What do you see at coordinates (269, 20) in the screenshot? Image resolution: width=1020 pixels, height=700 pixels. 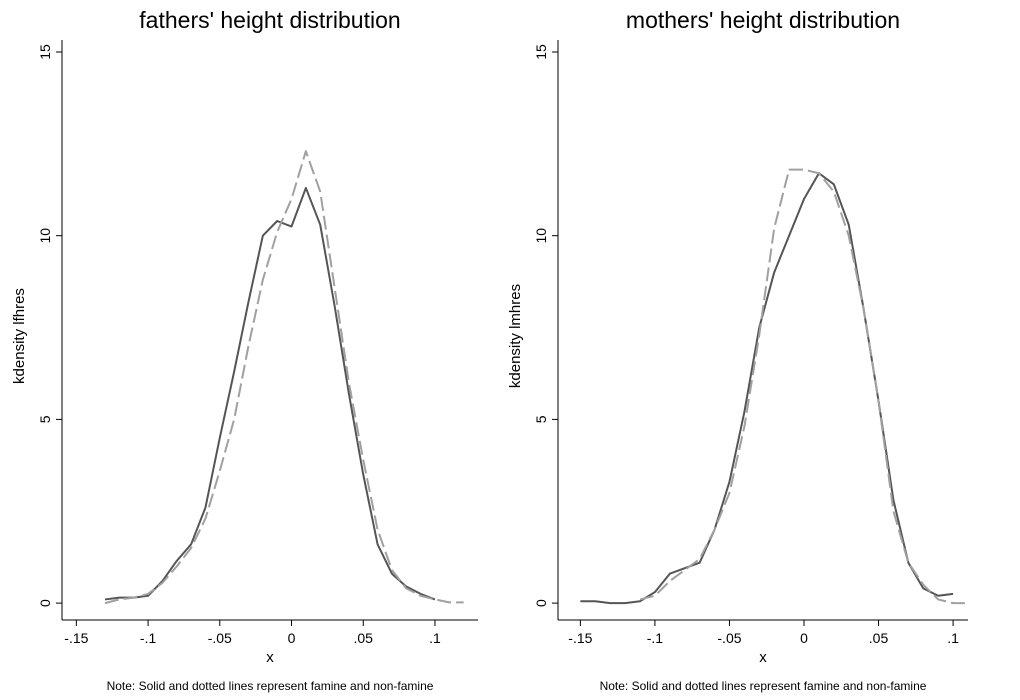 I see `chart-title: fathers' height distribution` at bounding box center [269, 20].